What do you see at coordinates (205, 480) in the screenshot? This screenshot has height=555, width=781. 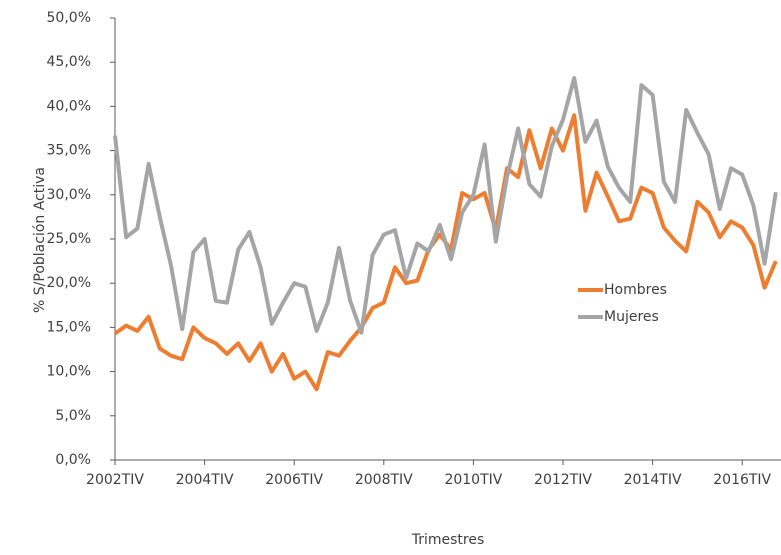 I see `x-tick-label: 2004TIV` at bounding box center [205, 480].